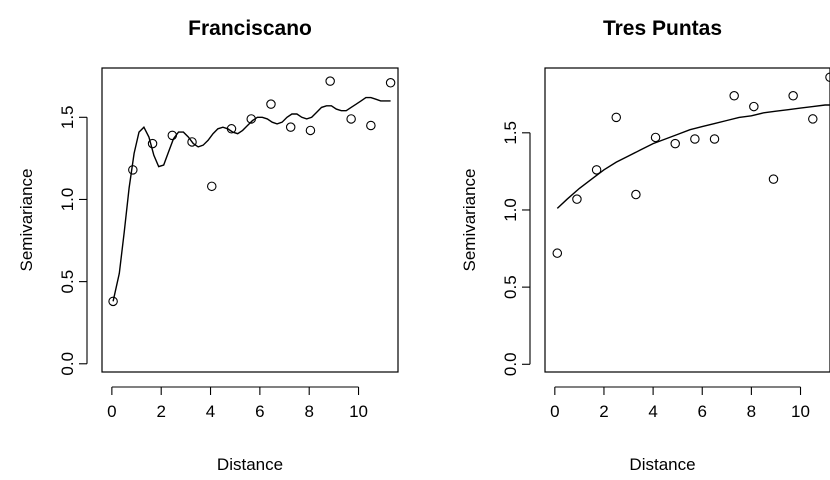 The image size is (830, 480). I want to click on chart-title: Tres Puntas, so click(662, 28).